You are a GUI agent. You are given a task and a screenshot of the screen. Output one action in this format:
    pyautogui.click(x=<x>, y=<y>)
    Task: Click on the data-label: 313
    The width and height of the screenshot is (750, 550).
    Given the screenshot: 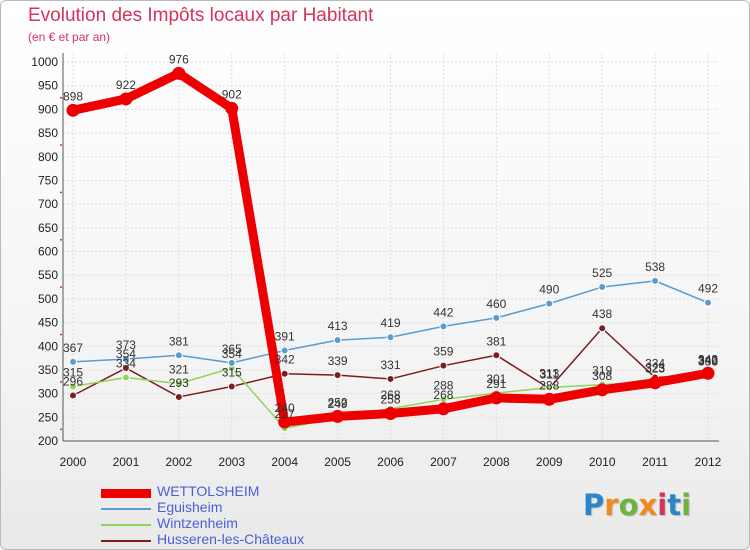 What is the action you would take?
    pyautogui.click(x=549, y=373)
    